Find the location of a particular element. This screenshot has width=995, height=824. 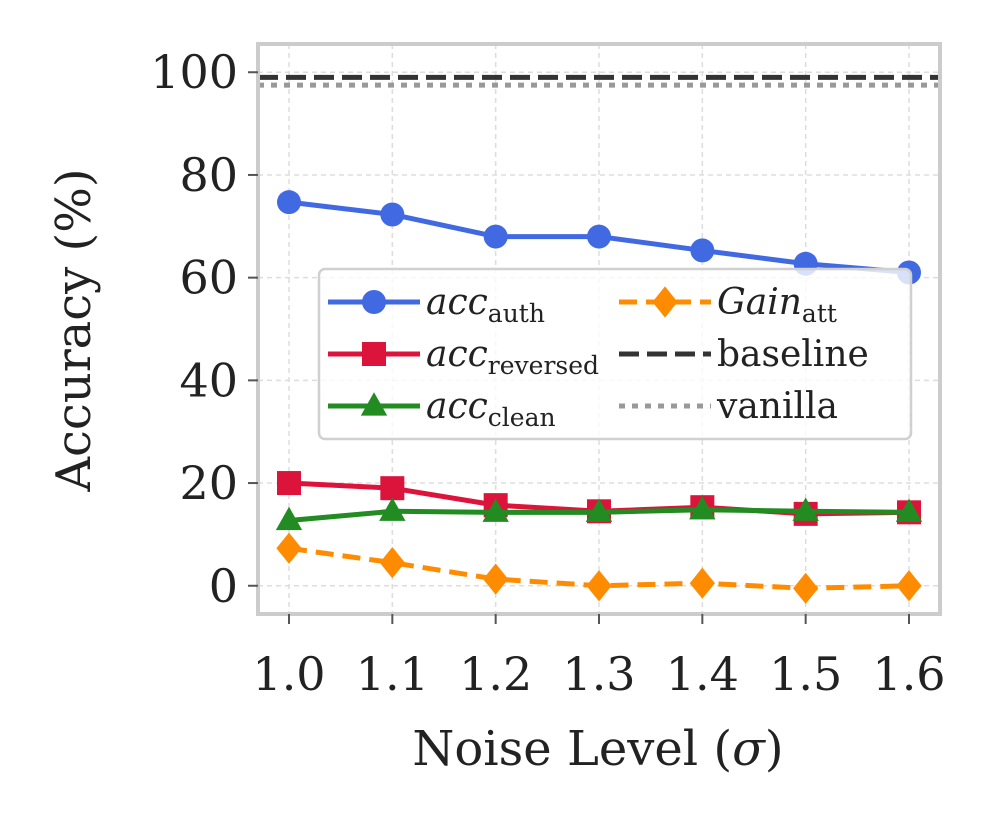

legend-box is located at coordinates (615, 354).